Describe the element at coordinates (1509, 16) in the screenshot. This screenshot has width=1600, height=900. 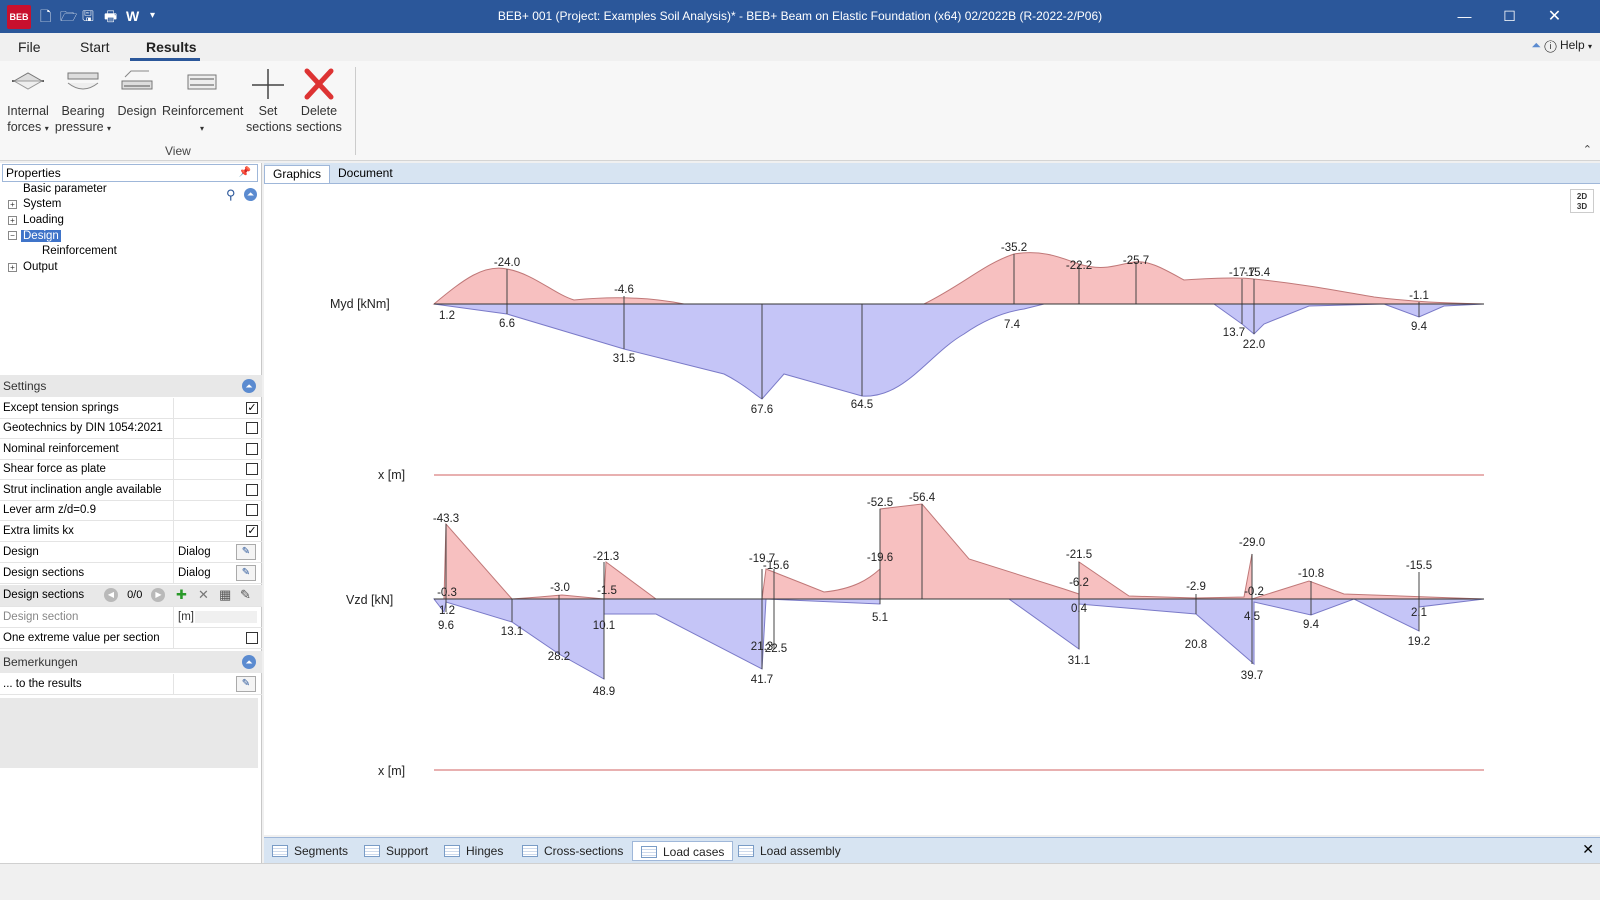
I see `maximize-button: ☐` at that location.